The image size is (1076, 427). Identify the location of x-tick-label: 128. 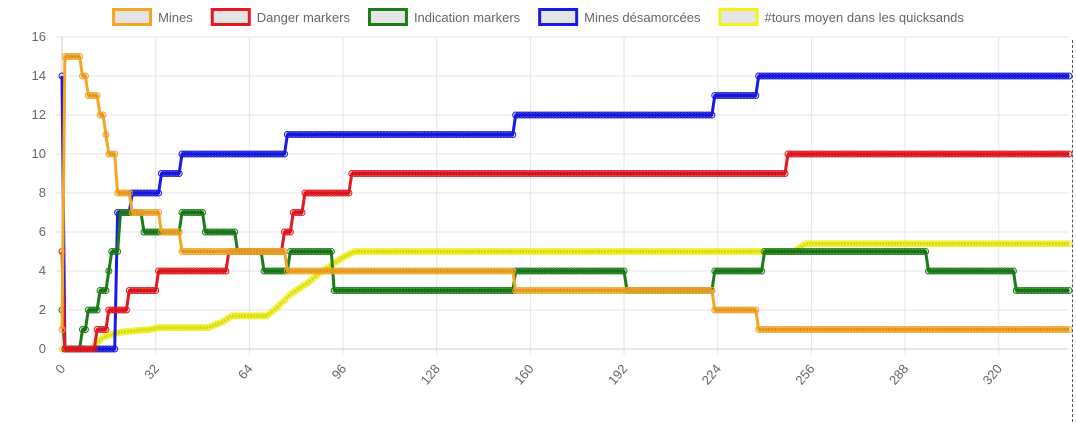
(430, 374).